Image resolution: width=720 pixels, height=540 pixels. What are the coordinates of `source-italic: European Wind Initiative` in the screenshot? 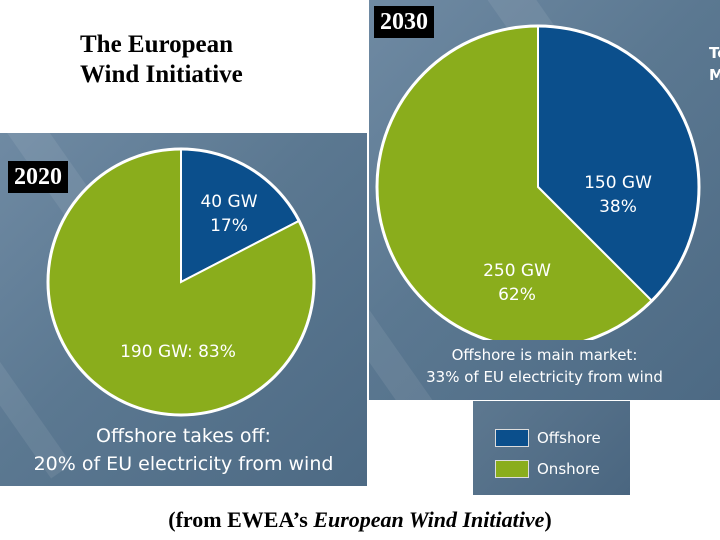 It's located at (429, 519).